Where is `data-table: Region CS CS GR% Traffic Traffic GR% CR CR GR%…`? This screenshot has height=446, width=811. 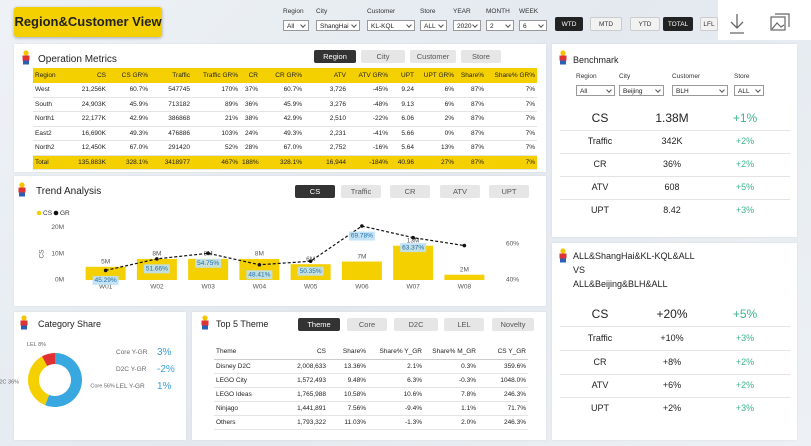 data-table: Region CS CS GR% Traffic Traffic GR% CR CR GR%… is located at coordinates (285, 119).